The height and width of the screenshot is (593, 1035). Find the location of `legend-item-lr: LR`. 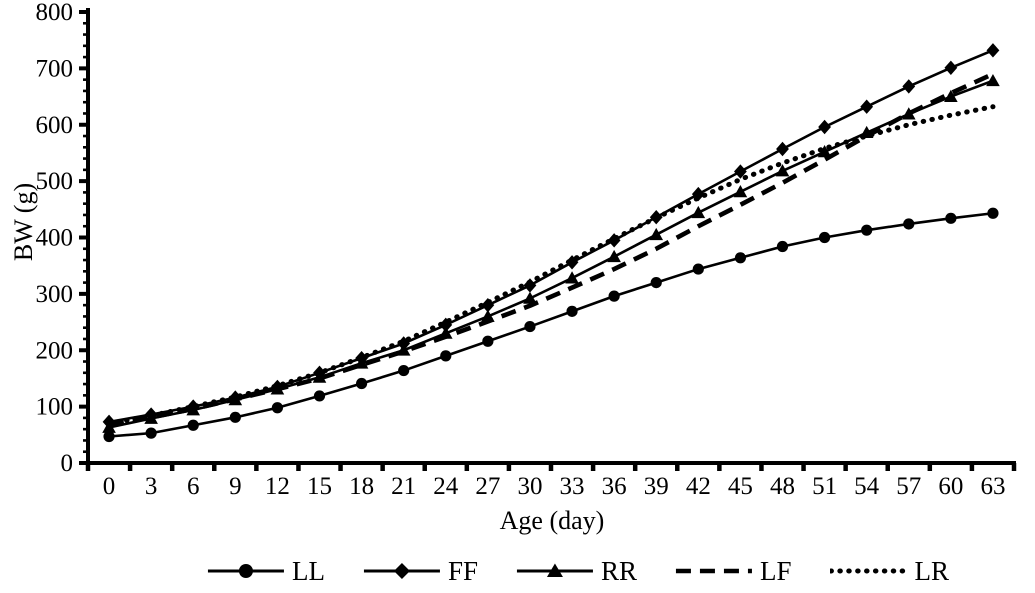

legend-item-lr: LR is located at coordinates (889, 571).